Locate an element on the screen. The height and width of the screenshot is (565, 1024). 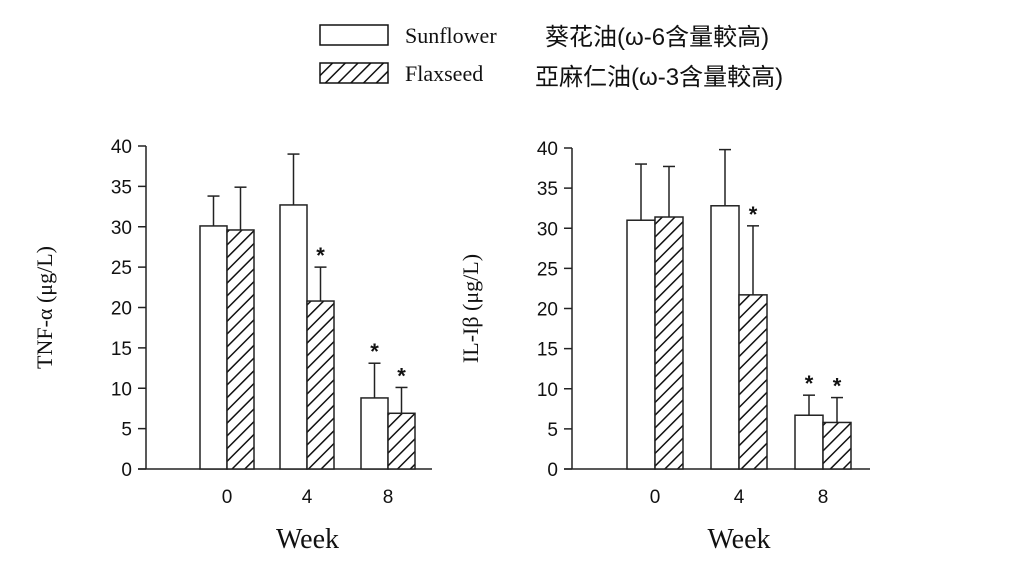
y-axis-label: IL-Iβ (μg/L) is located at coordinates (470, 308).